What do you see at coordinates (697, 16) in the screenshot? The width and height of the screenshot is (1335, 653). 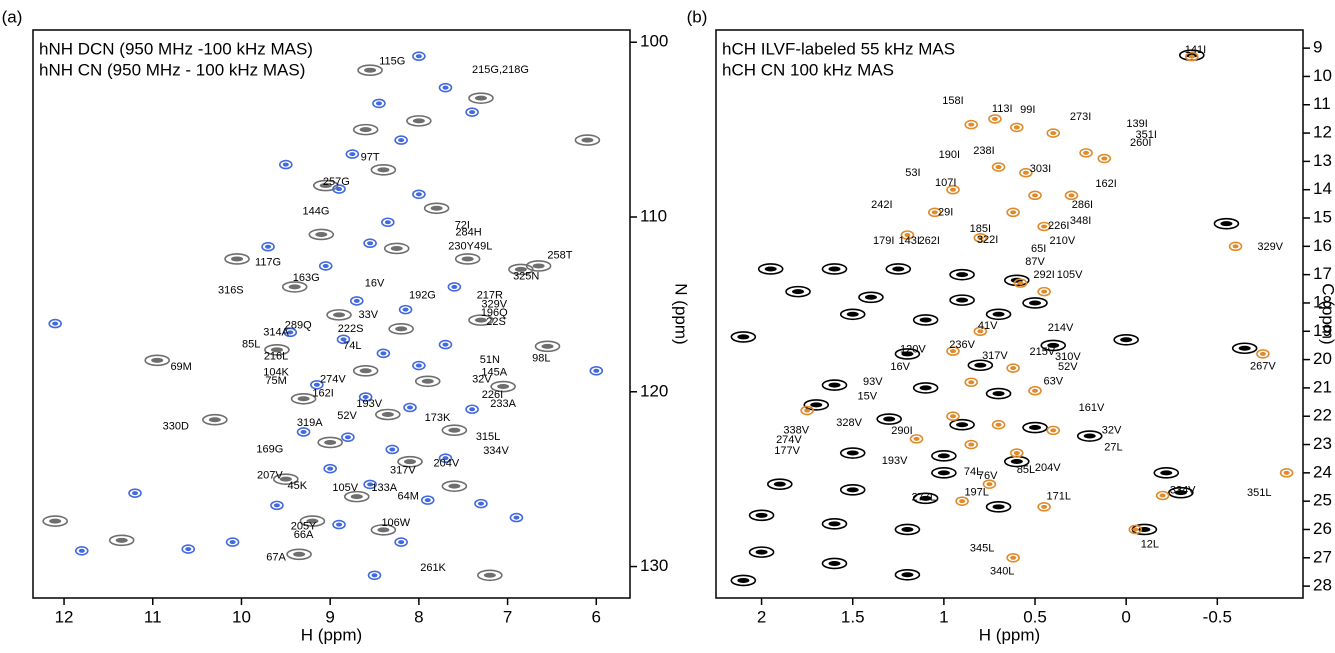 I see `panel-label: (b)` at bounding box center [697, 16].